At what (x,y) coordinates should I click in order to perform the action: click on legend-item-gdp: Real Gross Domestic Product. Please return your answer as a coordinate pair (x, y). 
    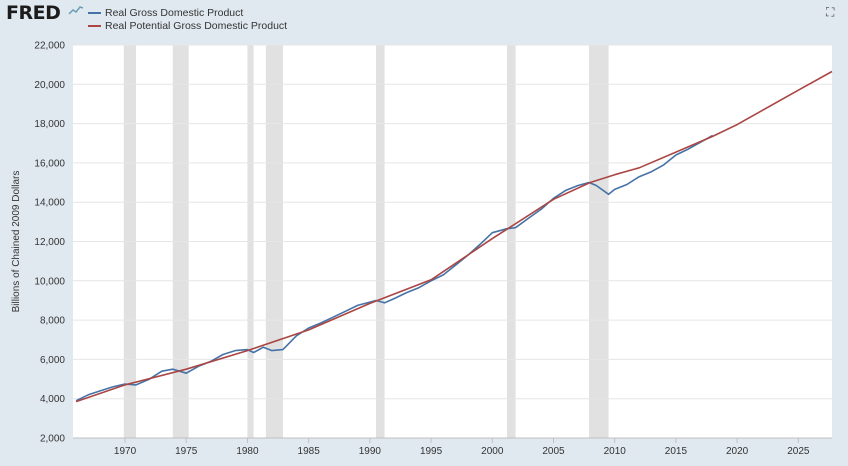
    Looking at the image, I should click on (165, 12).